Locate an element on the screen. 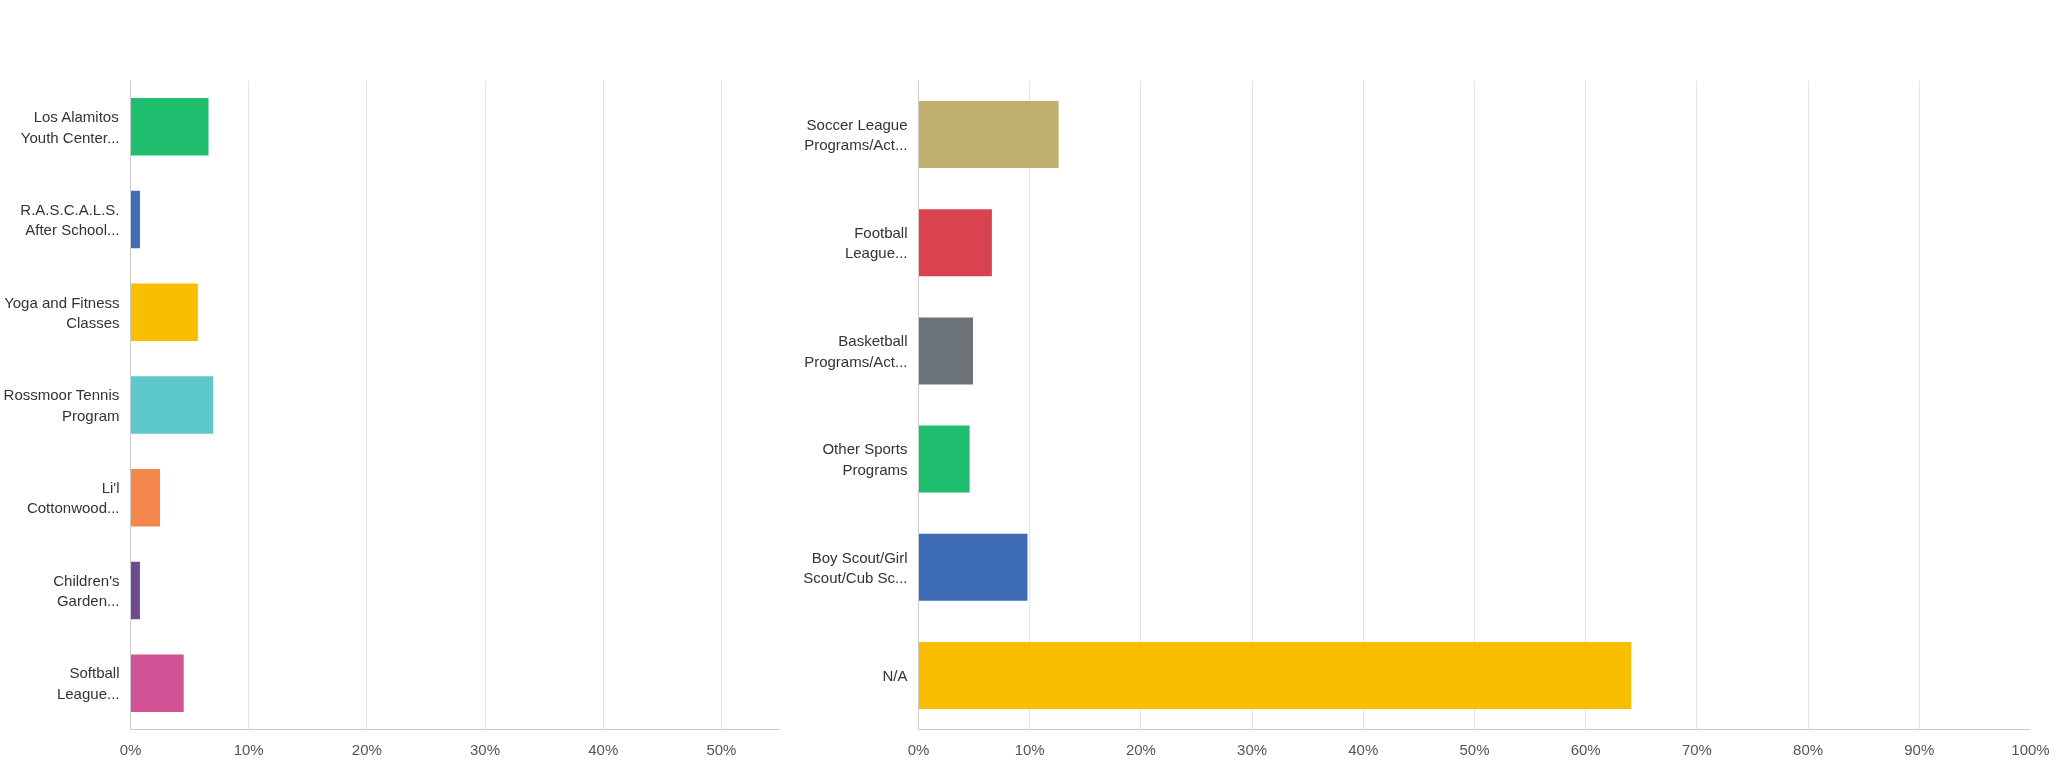 The height and width of the screenshot is (768, 2063). y-tick-label: Rossmoor Tennis Program is located at coordinates (61, 405).